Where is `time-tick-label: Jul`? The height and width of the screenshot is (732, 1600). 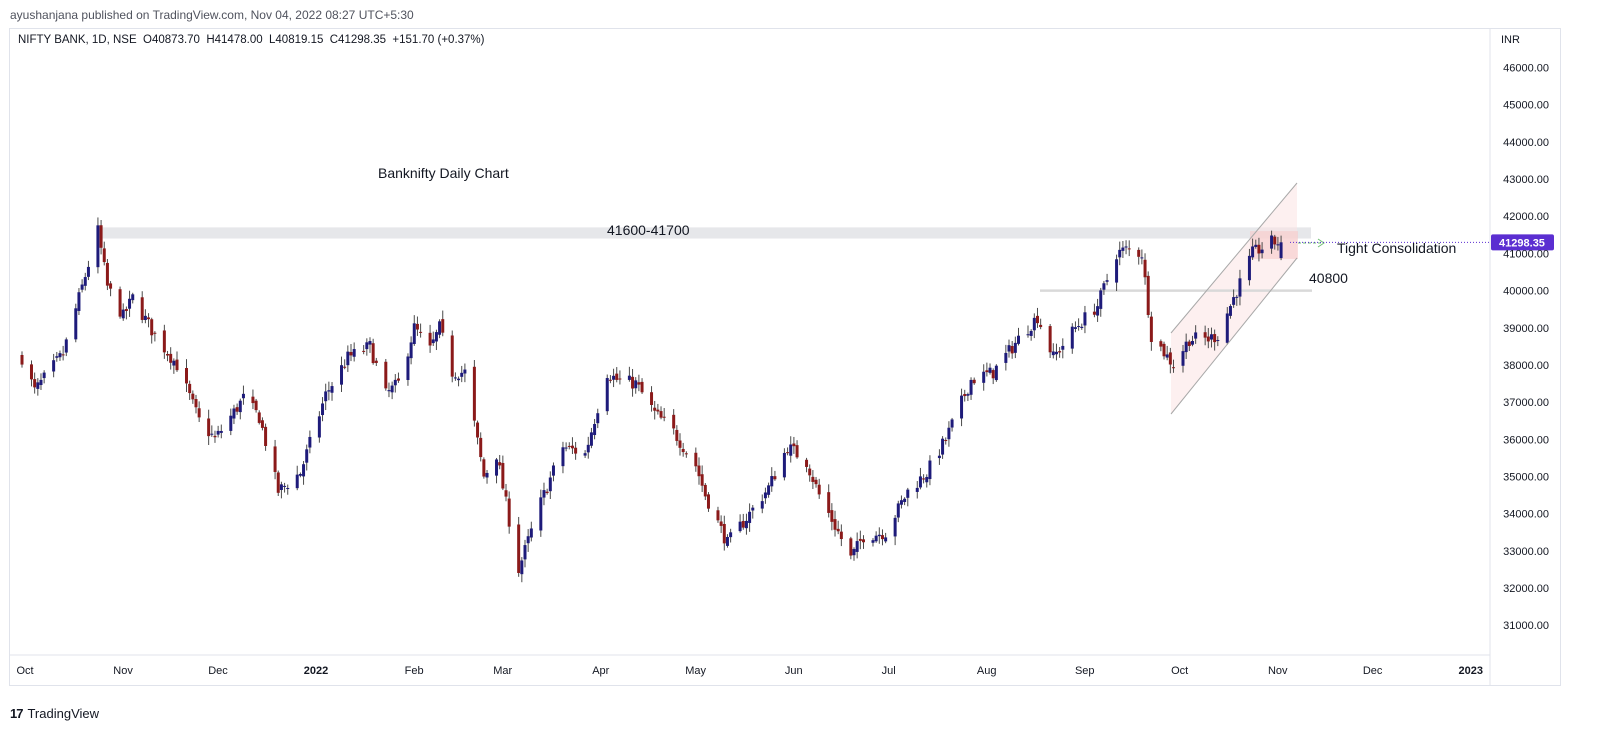
time-tick-label: Jul is located at coordinates (889, 671).